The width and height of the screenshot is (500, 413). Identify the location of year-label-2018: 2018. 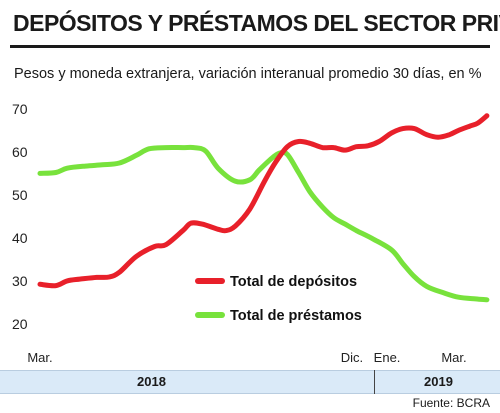
(151, 381).